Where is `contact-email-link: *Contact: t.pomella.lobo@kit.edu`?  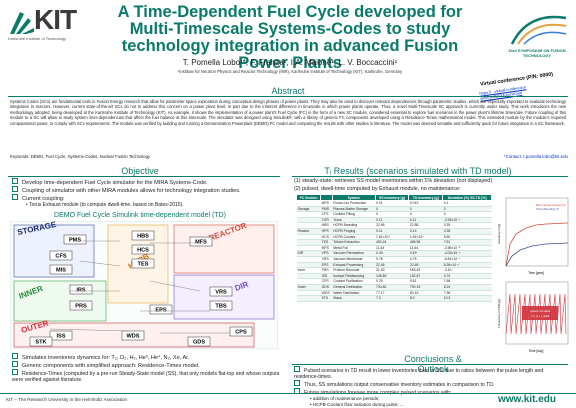 contact-email-link: *Contact: t.pomella.lobo@kit.edu is located at coordinates (535, 156).